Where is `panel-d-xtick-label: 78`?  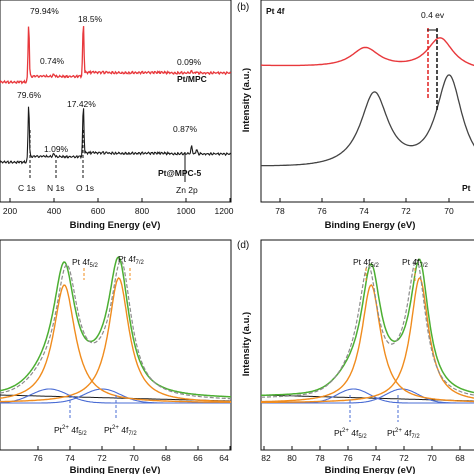 panel-d-xtick-label: 78 is located at coordinates (320, 458).